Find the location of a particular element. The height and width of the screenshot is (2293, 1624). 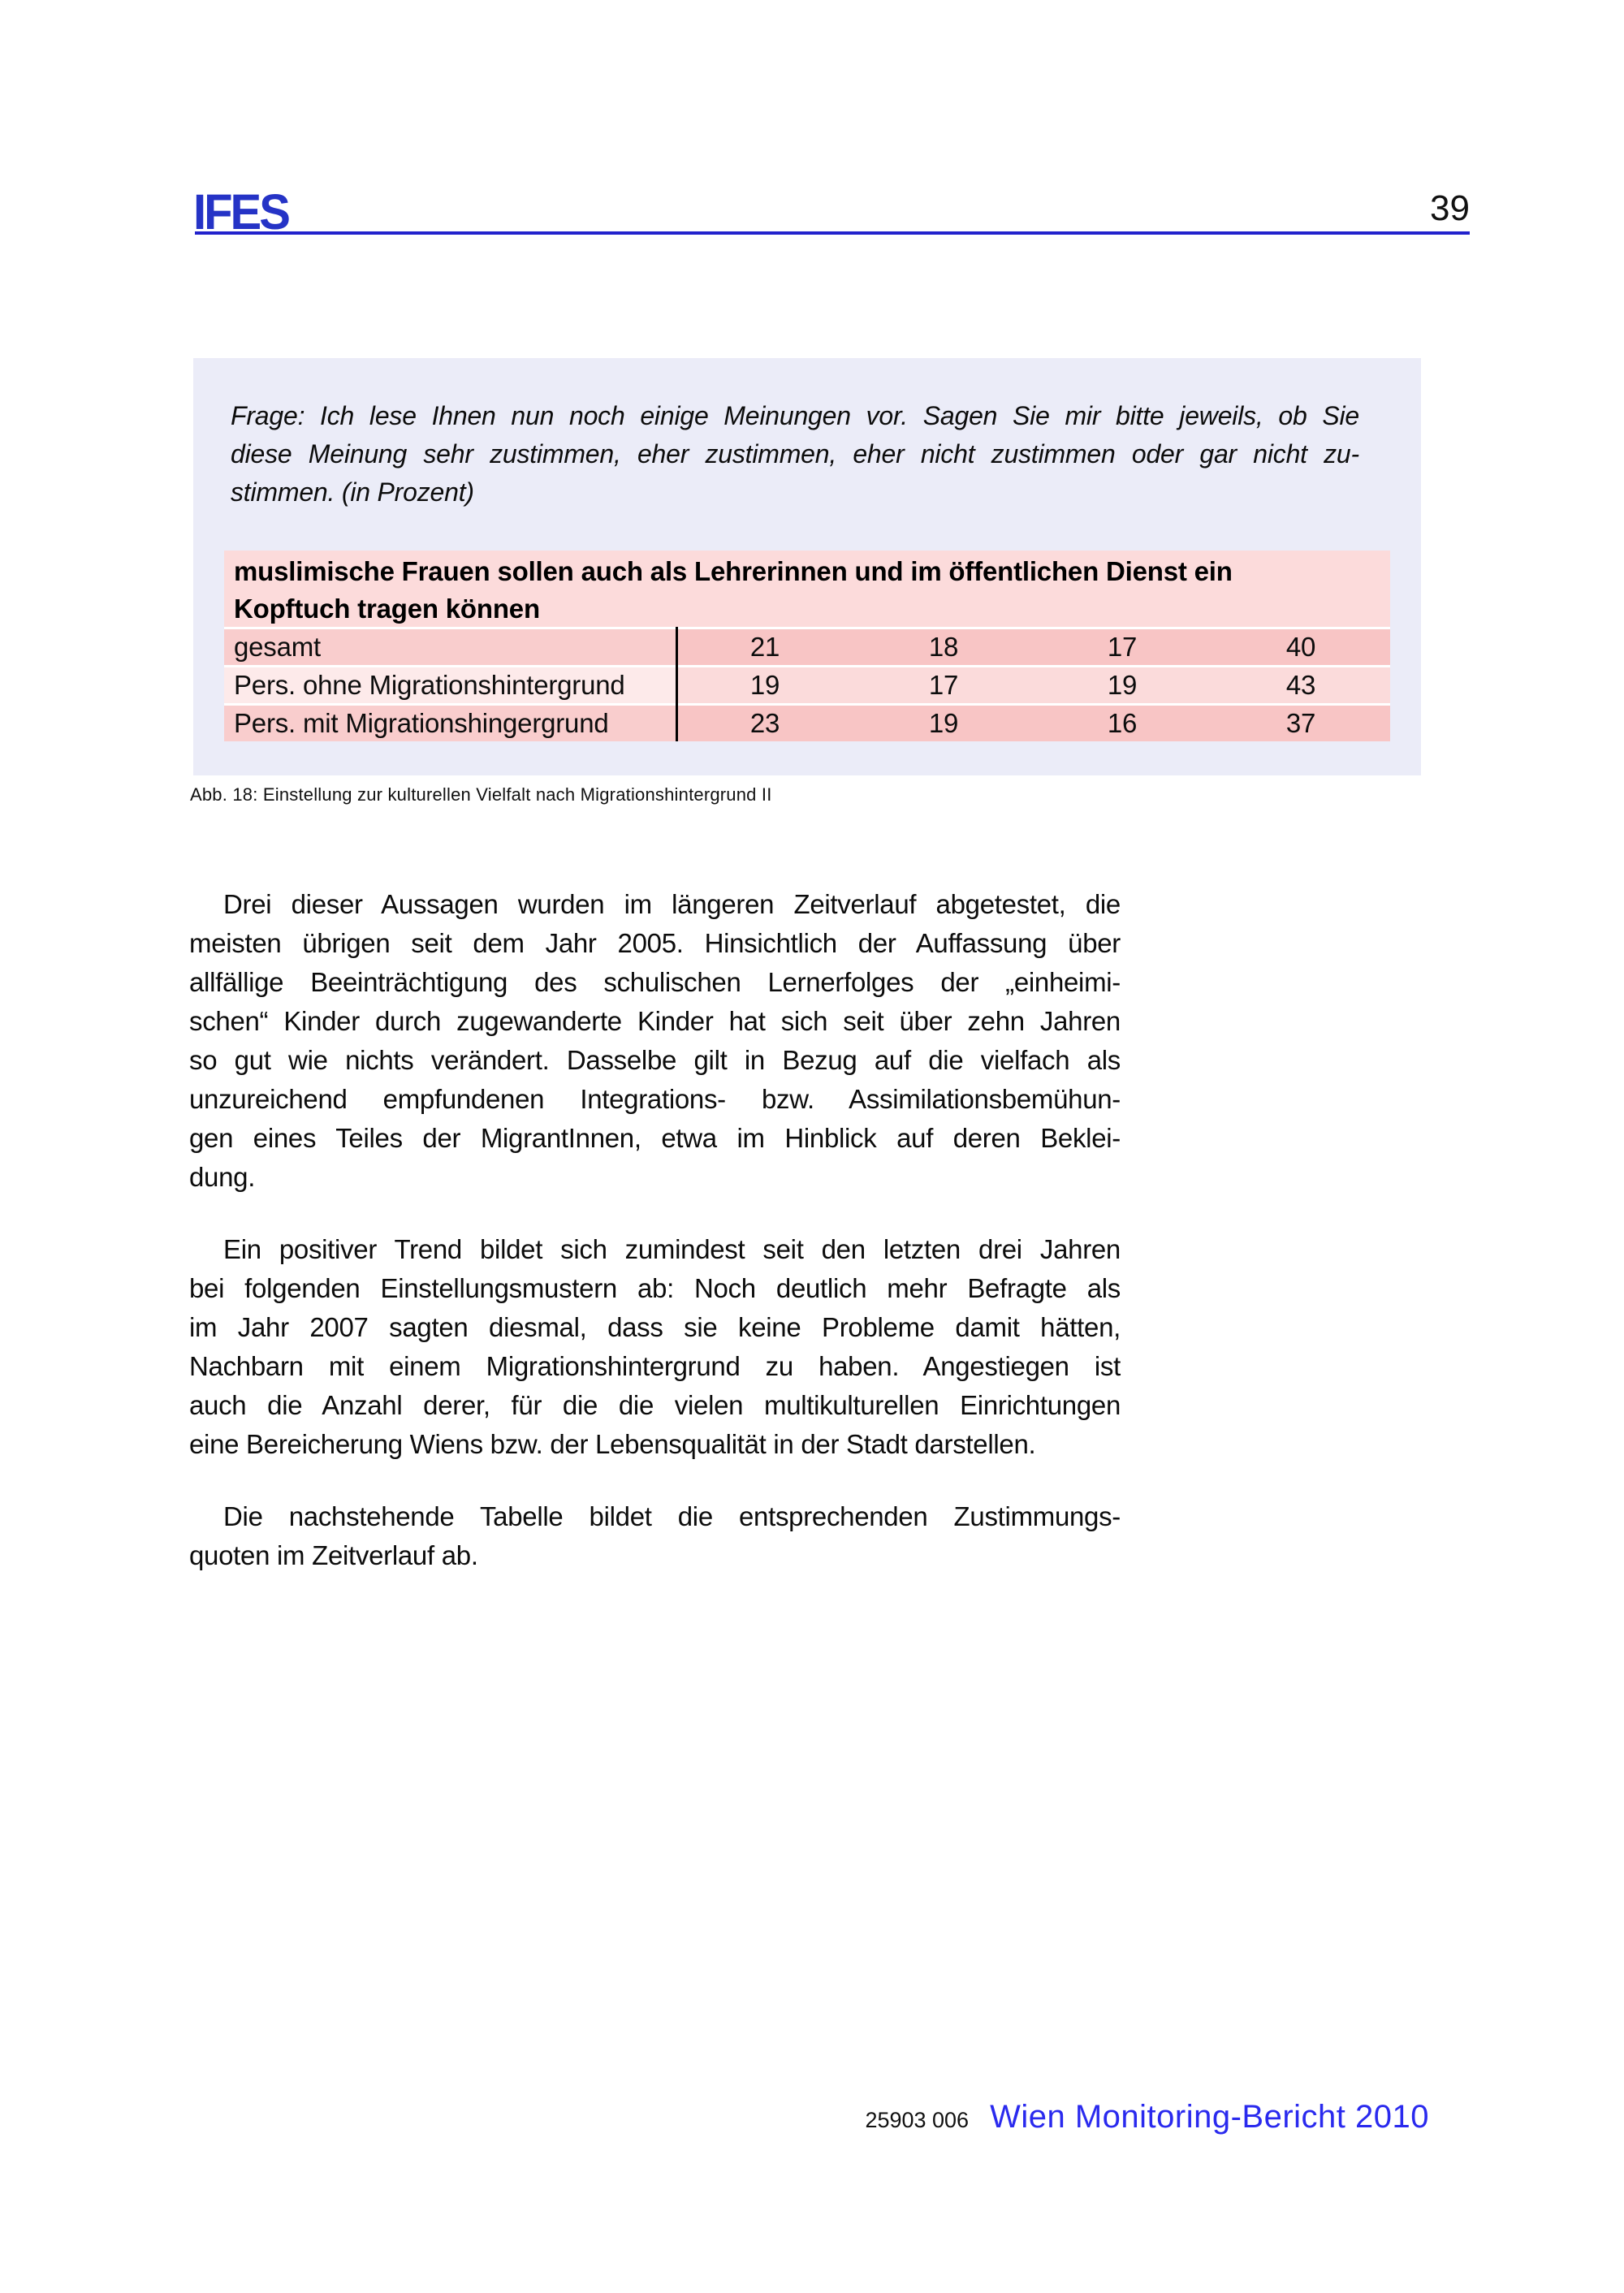

page-footer: 25903 006 Wien Monitoring-Bericht 2010 is located at coordinates (1147, 2117).